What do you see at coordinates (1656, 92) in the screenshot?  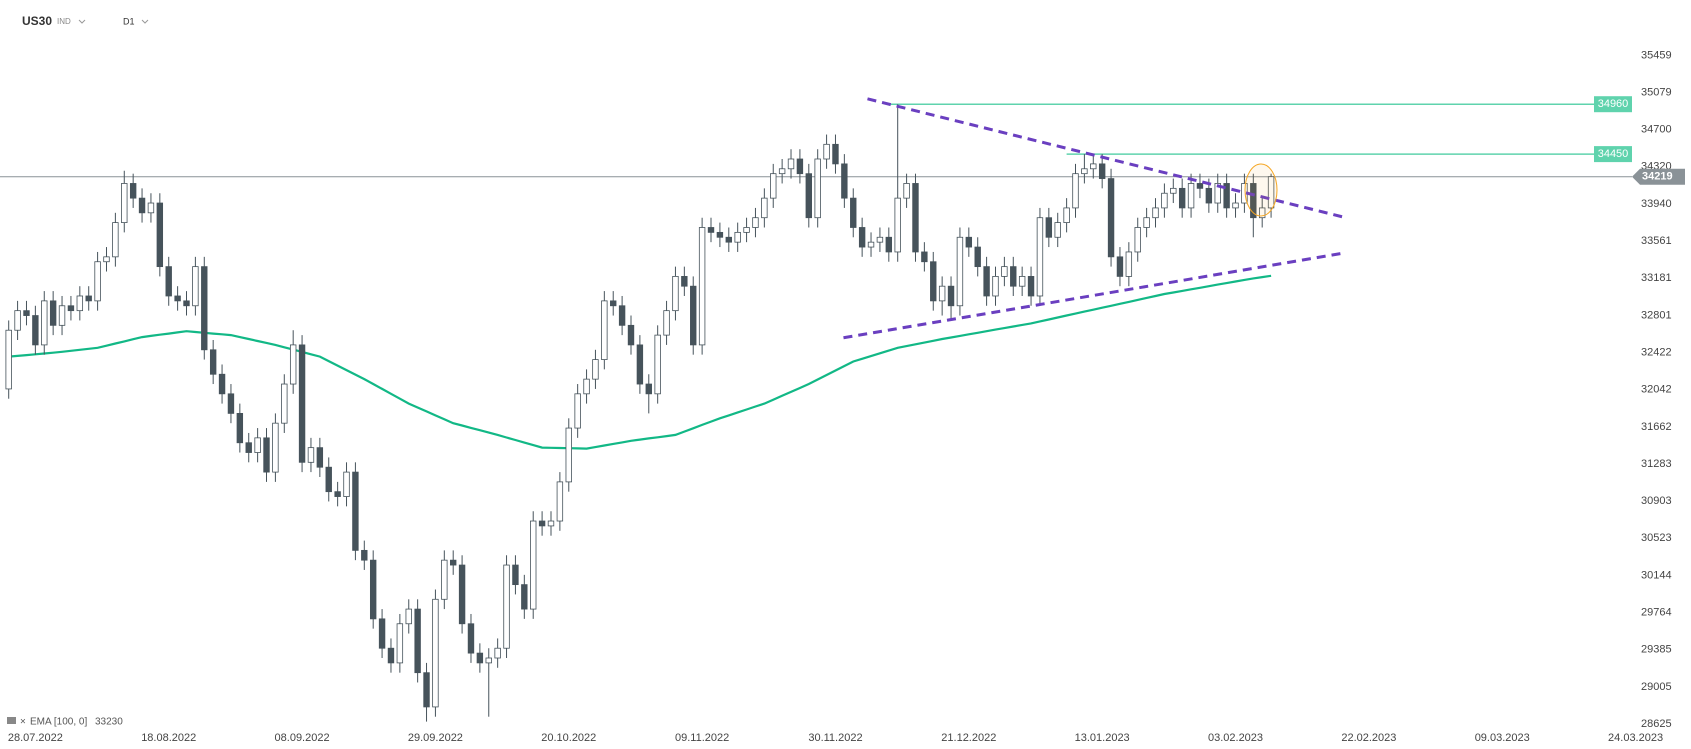 I see `y-tick-label: 35079` at bounding box center [1656, 92].